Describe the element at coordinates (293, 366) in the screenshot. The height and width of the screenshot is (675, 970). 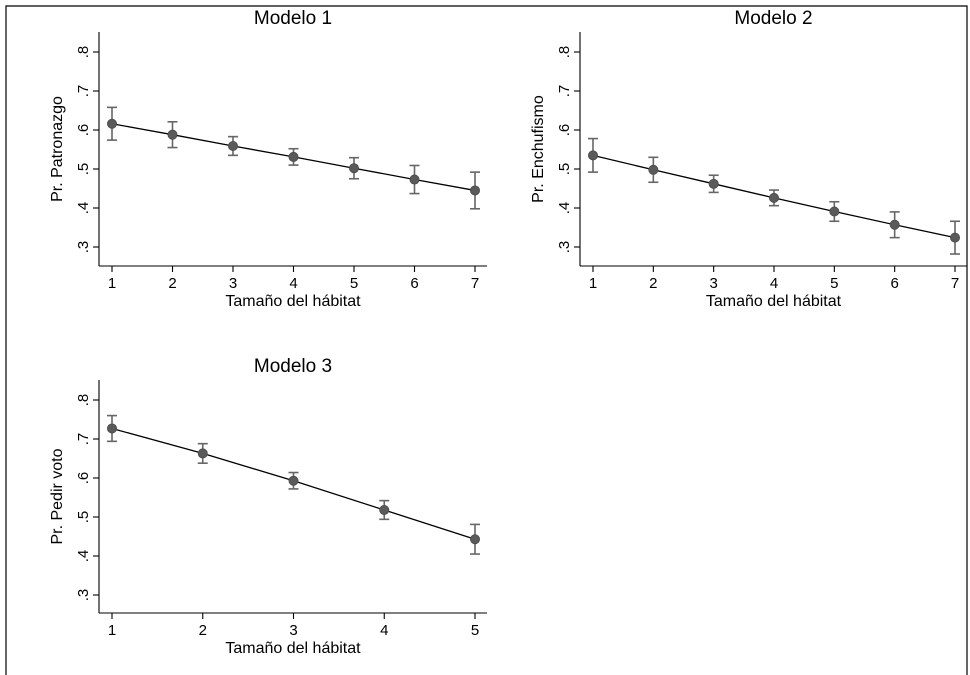
I see `chart-title: Modelo 3` at that location.